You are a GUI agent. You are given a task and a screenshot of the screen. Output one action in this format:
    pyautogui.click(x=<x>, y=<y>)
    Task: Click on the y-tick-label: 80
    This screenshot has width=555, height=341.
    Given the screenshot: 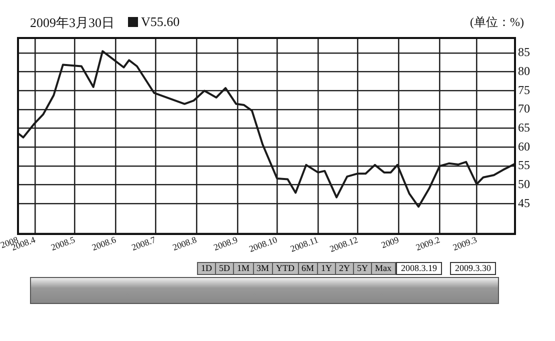 What is the action you would take?
    pyautogui.click(x=524, y=71)
    